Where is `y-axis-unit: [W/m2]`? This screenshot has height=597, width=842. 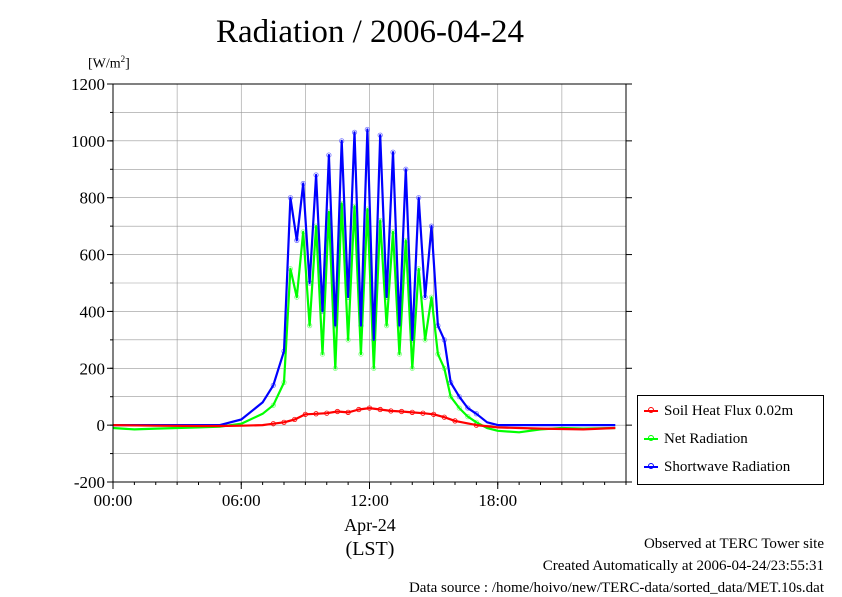
y-axis-unit: [W/m2] is located at coordinates (109, 63).